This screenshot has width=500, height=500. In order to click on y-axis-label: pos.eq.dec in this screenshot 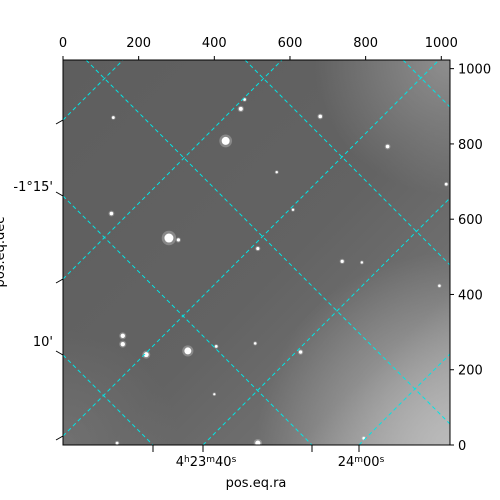, I will do `click(4, 252)`.